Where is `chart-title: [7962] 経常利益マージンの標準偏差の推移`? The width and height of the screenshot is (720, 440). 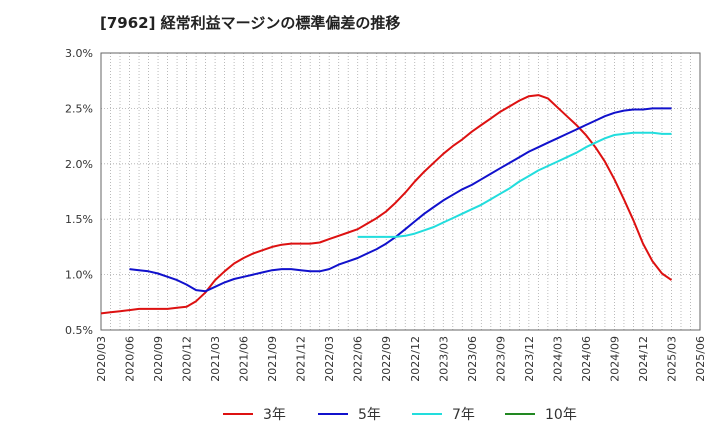 chart-title: [7962] 経常利益マージンの標準偏差の推移 is located at coordinates (250, 23).